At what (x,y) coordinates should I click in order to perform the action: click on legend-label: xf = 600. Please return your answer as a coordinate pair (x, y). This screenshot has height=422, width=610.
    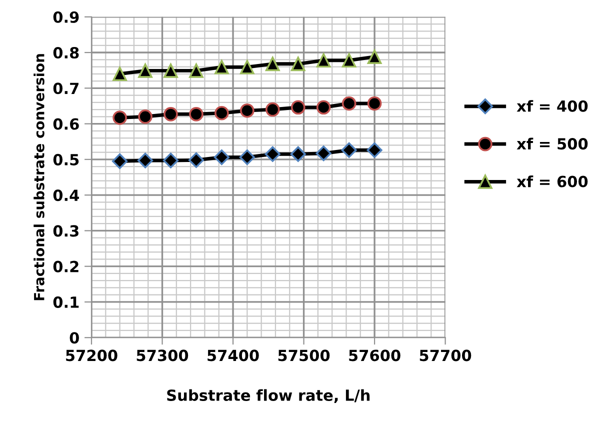
    Looking at the image, I should click on (552, 181).